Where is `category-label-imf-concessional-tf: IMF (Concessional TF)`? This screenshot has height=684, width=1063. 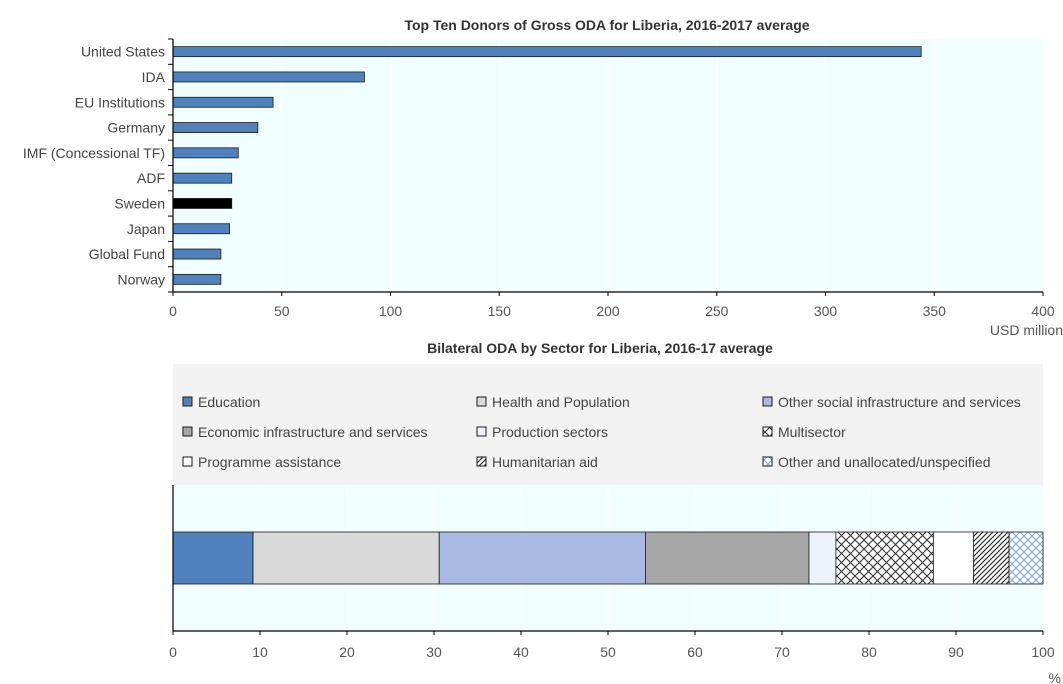
category-label-imf-concessional-tf: IMF (Concessional TF) is located at coordinates (94, 153).